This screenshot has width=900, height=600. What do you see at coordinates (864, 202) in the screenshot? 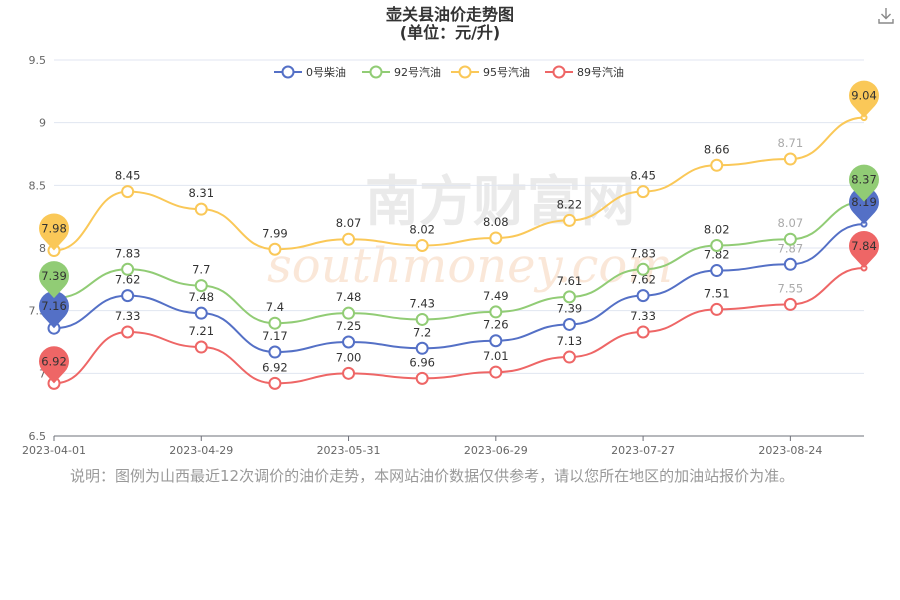
I see `pin-last-label: 8.19` at bounding box center [864, 202].